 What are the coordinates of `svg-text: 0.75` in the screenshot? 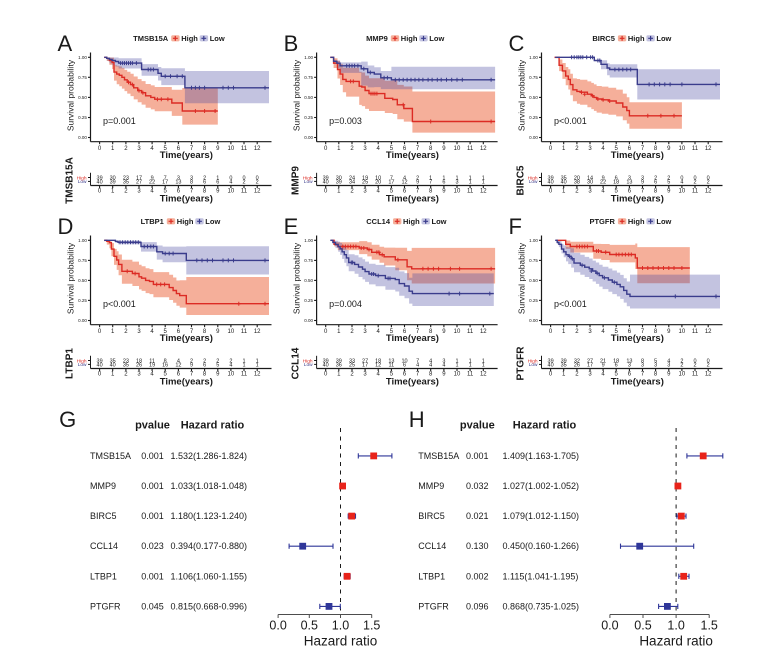 It's located at (308, 260).